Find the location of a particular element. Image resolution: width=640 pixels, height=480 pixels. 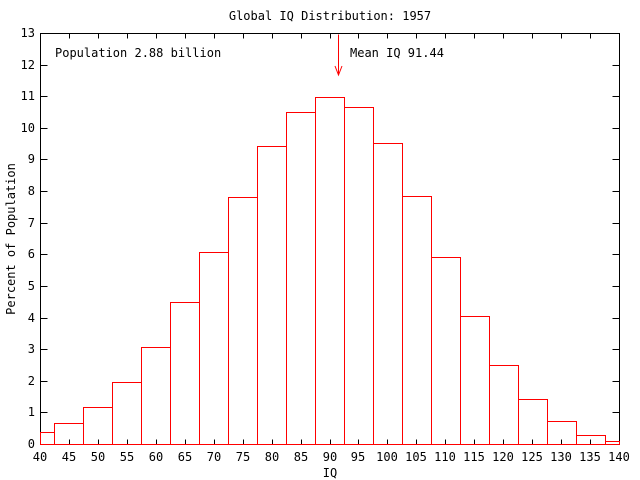

y-tick-label-4: 4 is located at coordinates (31, 318).